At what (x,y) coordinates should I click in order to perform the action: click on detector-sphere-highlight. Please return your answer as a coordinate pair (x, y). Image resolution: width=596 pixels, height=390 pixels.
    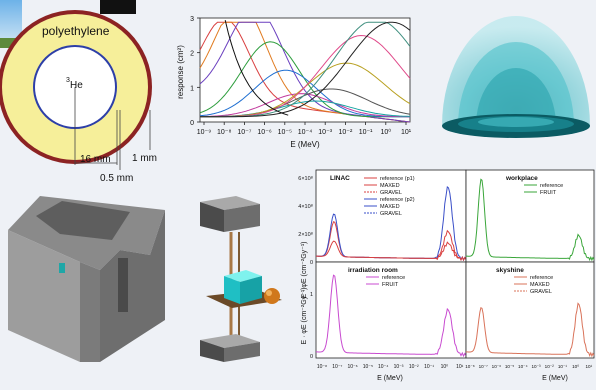
    Looking at the image, I should click on (269, 293).